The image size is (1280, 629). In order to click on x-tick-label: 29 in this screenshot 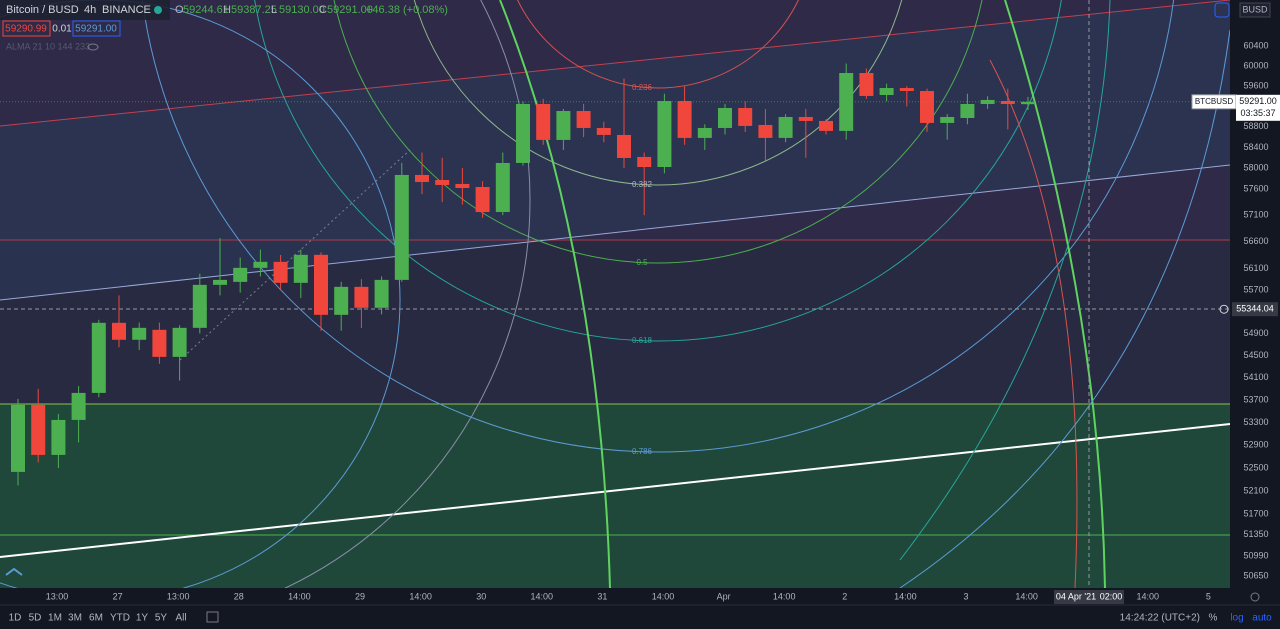, I will do `click(360, 596)`.